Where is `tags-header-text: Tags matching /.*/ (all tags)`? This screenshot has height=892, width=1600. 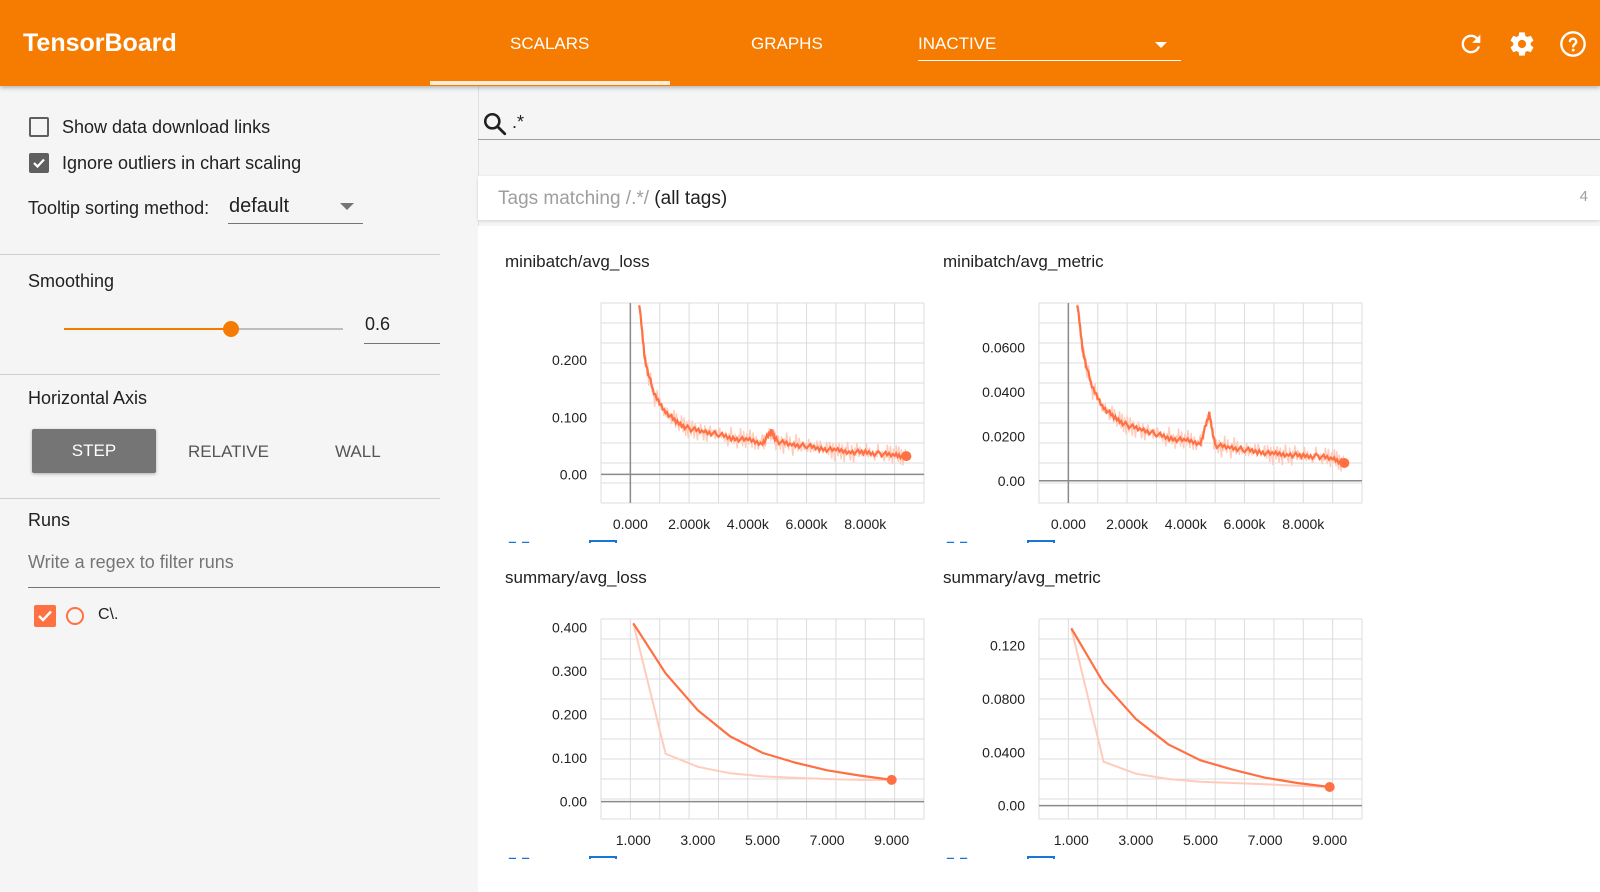
tags-header-text: Tags matching /.*/ (all tags) is located at coordinates (612, 199).